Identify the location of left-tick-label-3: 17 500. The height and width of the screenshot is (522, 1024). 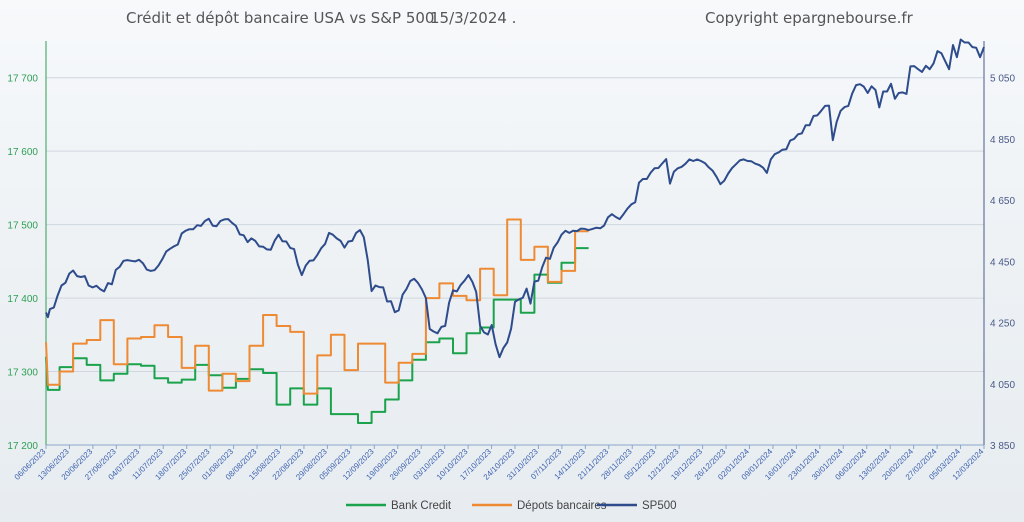
(22, 226).